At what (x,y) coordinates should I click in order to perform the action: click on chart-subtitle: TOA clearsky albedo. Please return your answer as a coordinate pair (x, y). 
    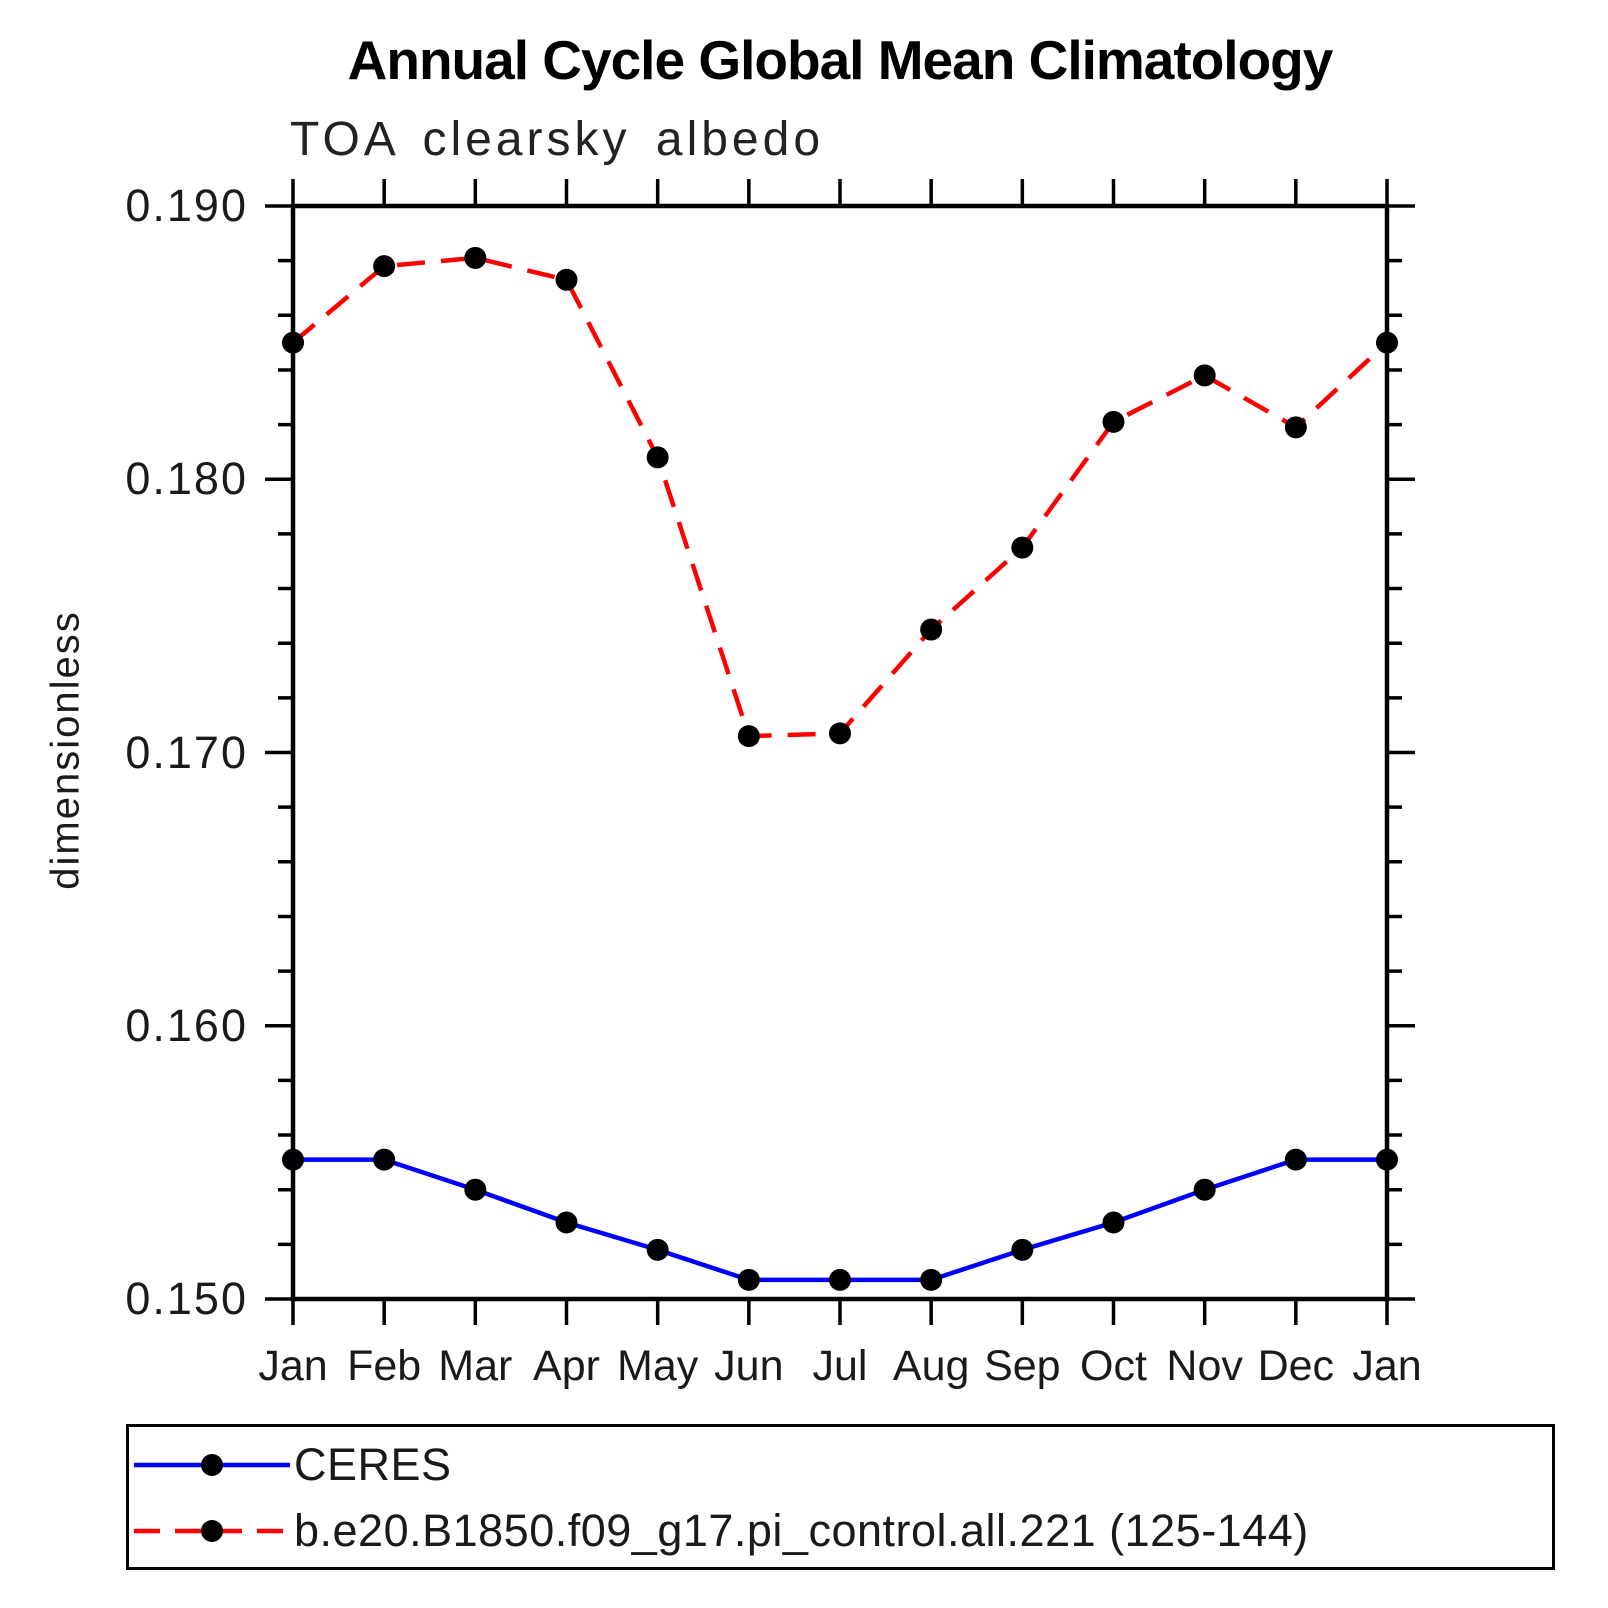
    Looking at the image, I should click on (557, 139).